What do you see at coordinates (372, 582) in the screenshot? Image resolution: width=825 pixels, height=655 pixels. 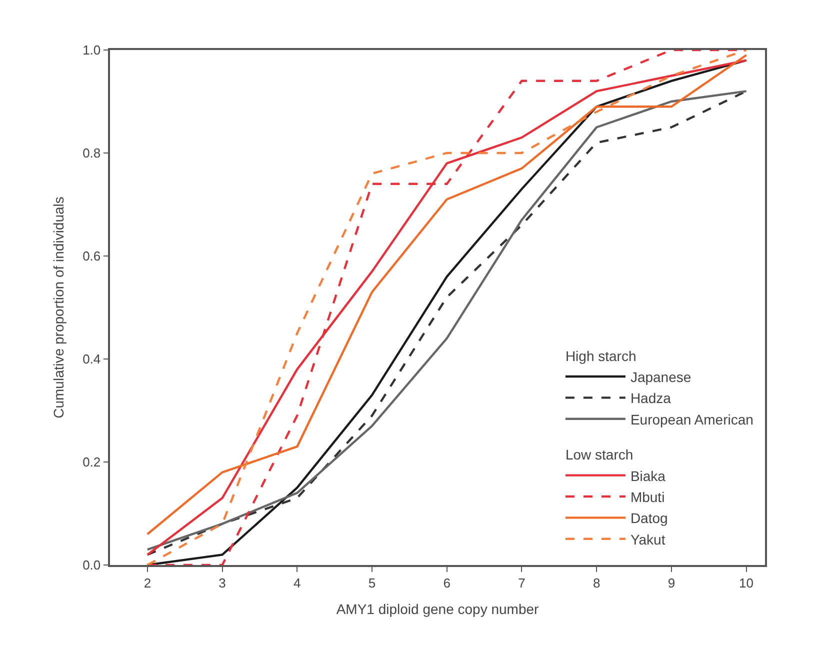 I see `x-tick-label: 5` at bounding box center [372, 582].